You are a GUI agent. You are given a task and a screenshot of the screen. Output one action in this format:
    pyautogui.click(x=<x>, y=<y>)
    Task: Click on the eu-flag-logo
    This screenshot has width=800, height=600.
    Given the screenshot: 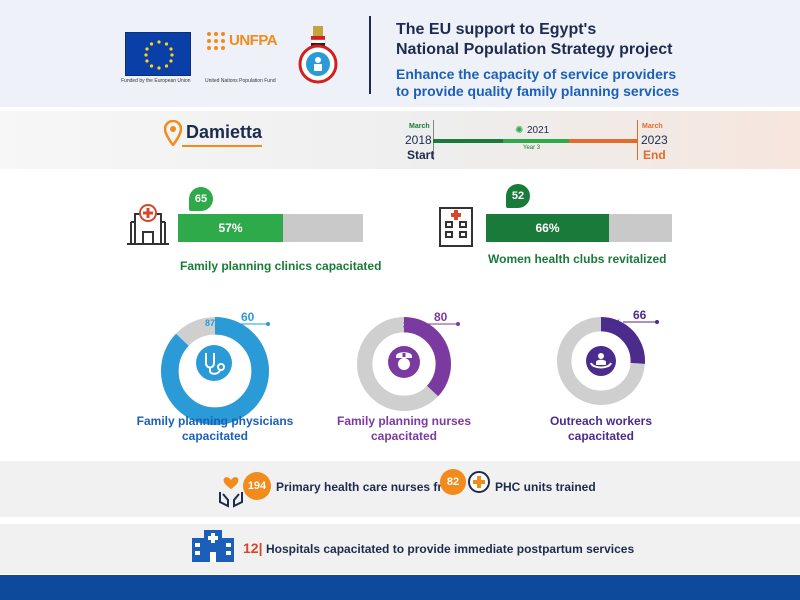 What is the action you would take?
    pyautogui.click(x=158, y=54)
    